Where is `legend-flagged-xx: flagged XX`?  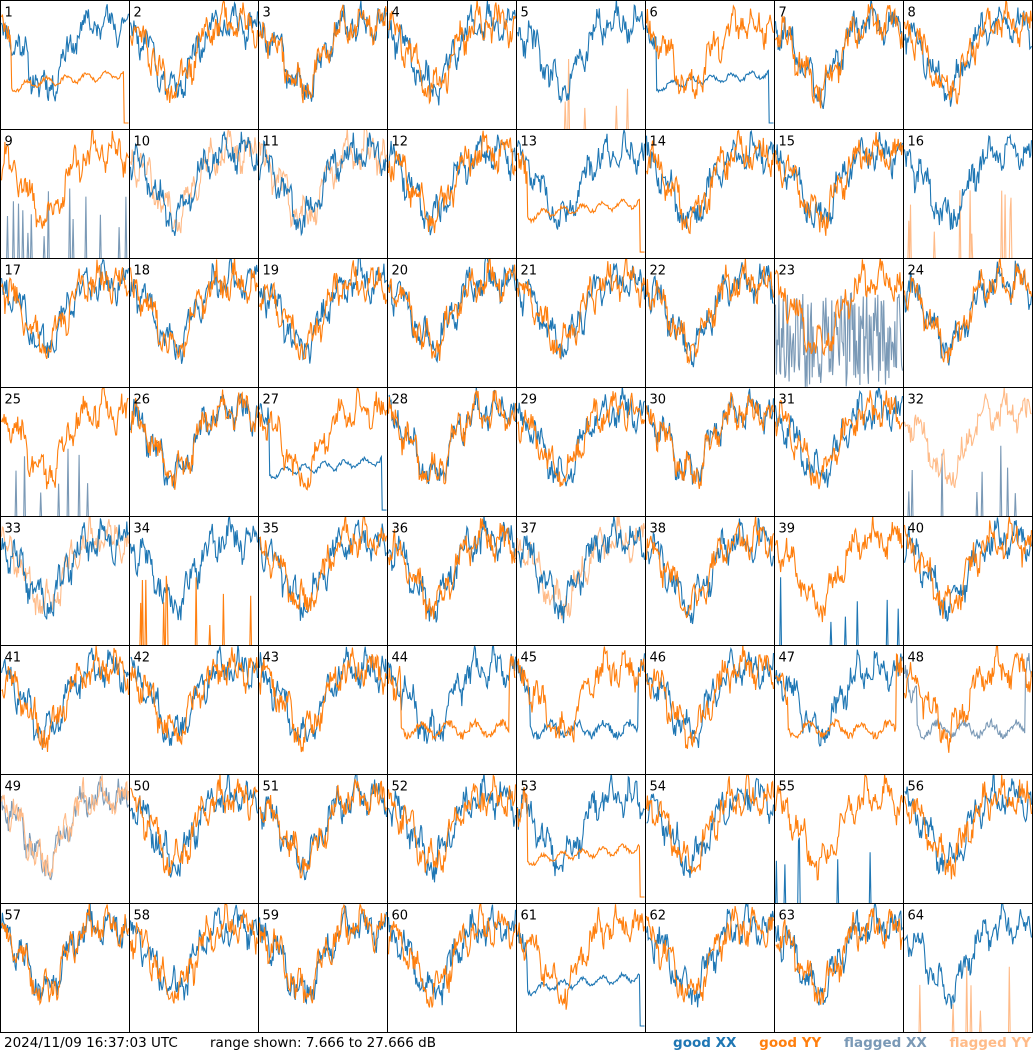
legend-flagged-xx: flagged XX is located at coordinates (885, 1043).